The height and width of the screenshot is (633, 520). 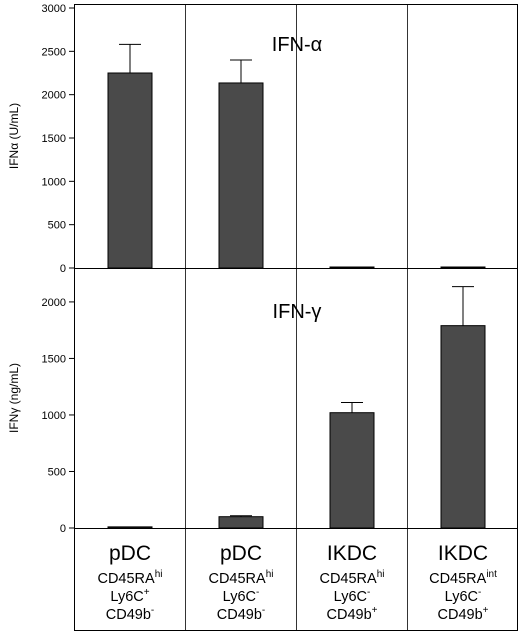 I want to click on category-label-1: pDC CD45RAhi Ly6C+ CD49b-, so click(x=129, y=582).